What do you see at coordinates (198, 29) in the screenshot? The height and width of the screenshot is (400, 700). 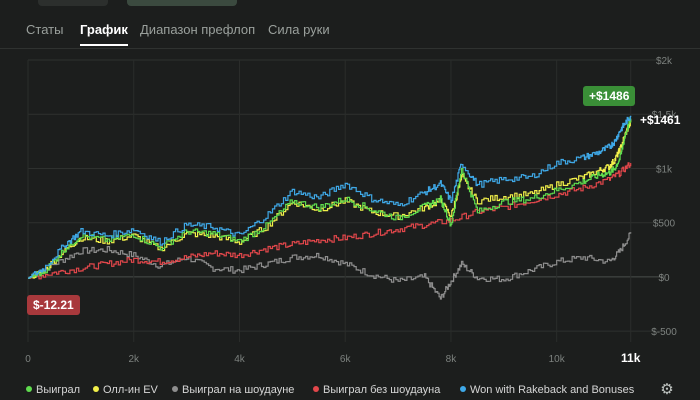 I see `tab-preflop-range: Диапазон префлоп` at bounding box center [198, 29].